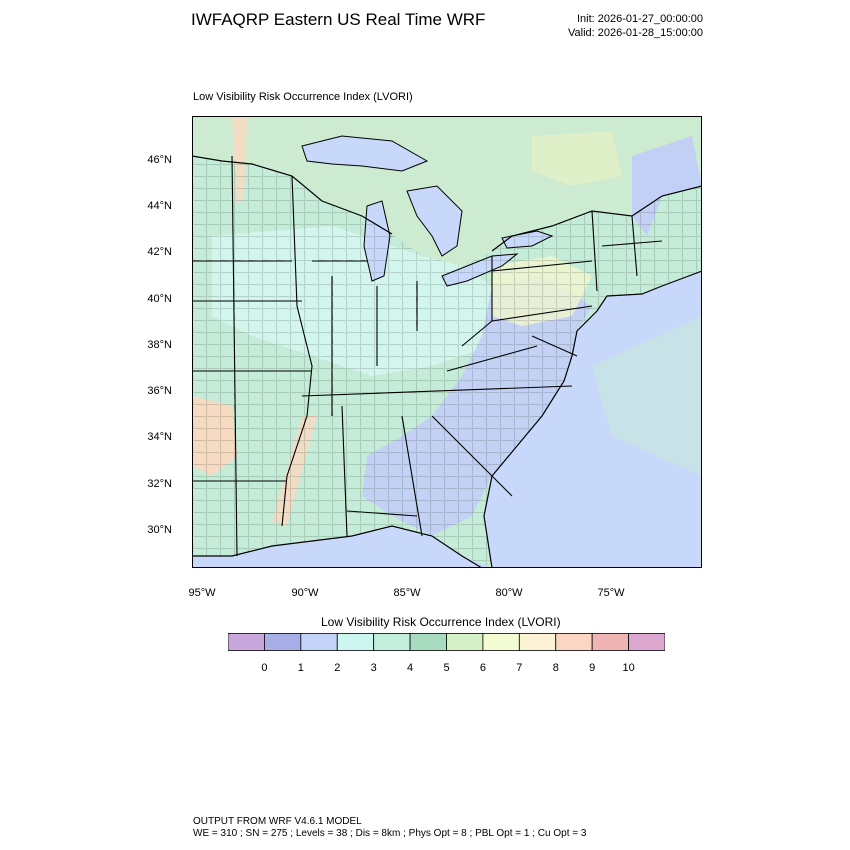 The width and height of the screenshot is (850, 850). Describe the element at coordinates (577, 158) in the screenshot. I see `region-yellow-canada` at that location.